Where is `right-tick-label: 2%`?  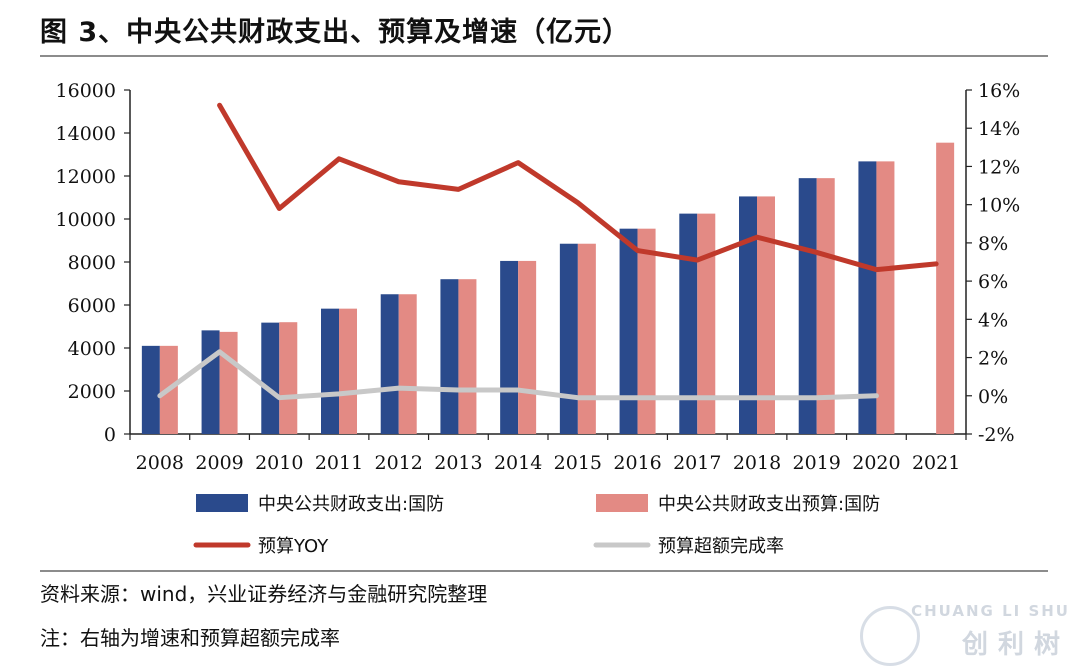
right-tick-label: 2% is located at coordinates (993, 359).